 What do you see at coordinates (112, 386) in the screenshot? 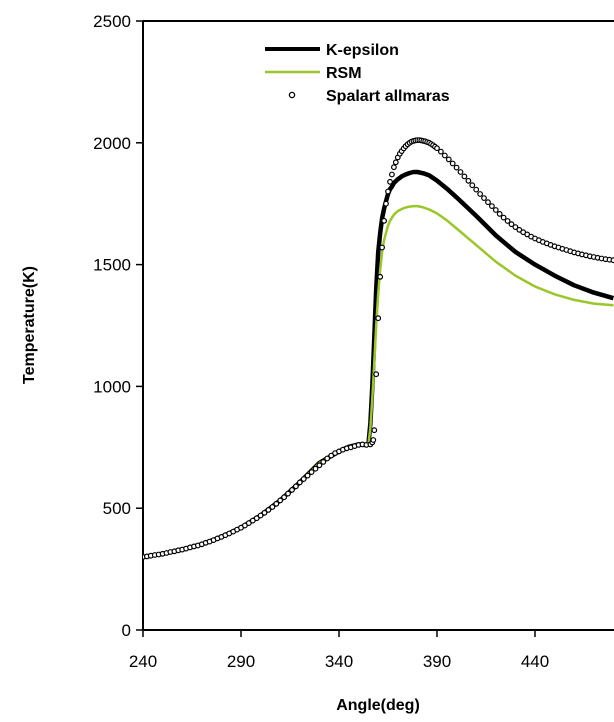
I see `y-tick-label: 1000` at bounding box center [112, 386].